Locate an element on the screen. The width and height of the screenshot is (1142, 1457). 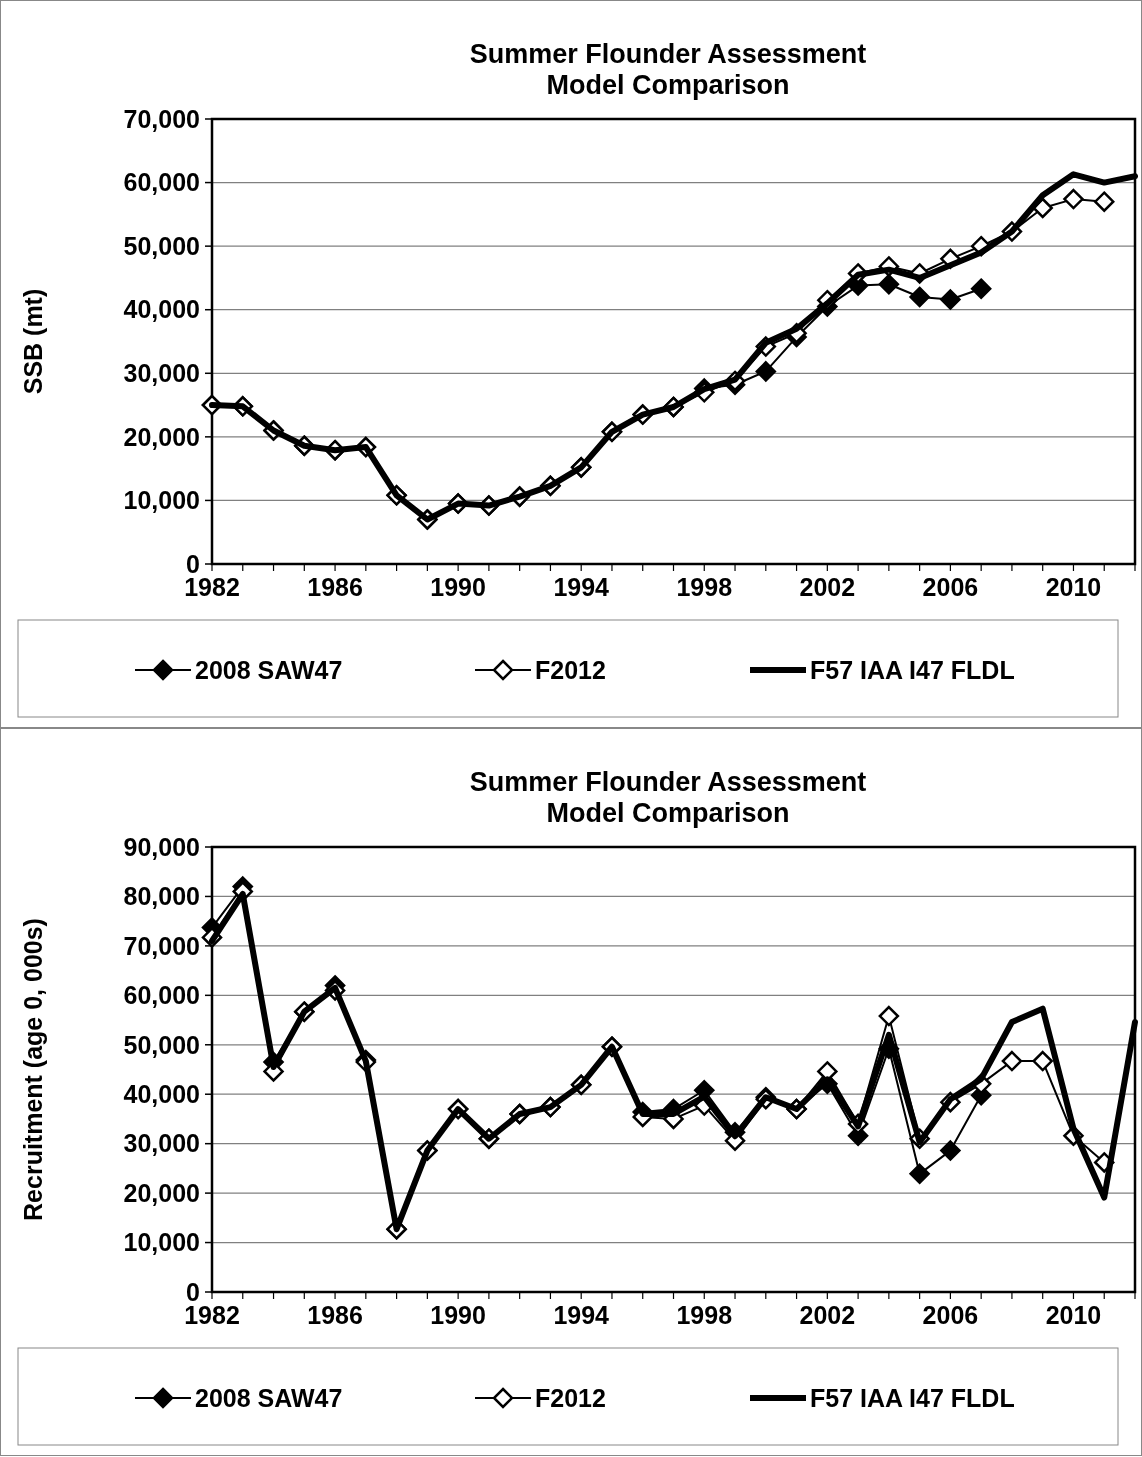
y-tick-label: 80,000 is located at coordinates (161, 896).